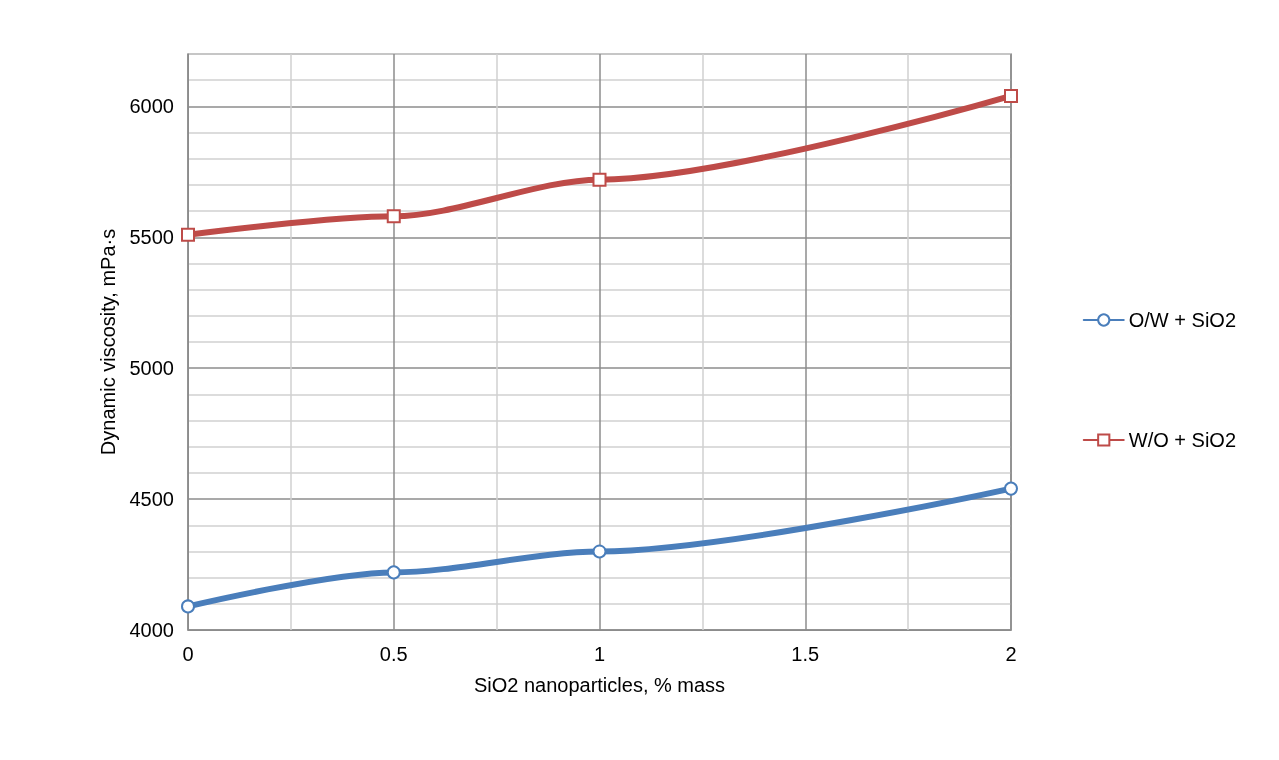 This screenshot has width=1279, height=760. Describe the element at coordinates (151, 499) in the screenshot. I see `y-tick-label: 4500` at that location.